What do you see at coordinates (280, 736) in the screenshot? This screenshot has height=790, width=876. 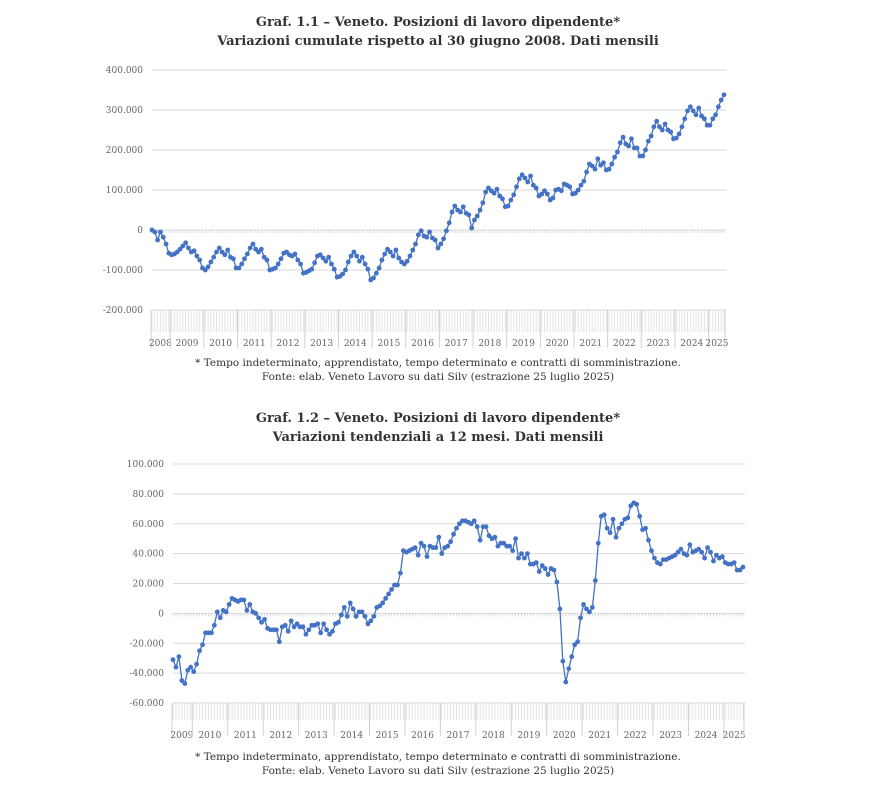 I see `chart2-year-label: 2012` at bounding box center [280, 736].